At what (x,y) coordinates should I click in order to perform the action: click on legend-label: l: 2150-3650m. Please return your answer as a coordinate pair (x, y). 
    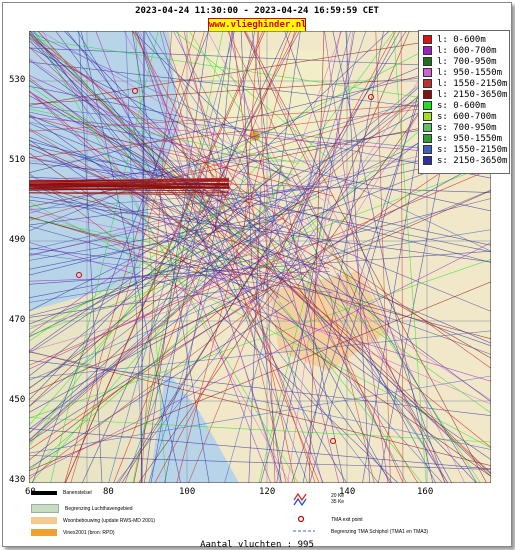
    Looking at the image, I should click on (472, 94).